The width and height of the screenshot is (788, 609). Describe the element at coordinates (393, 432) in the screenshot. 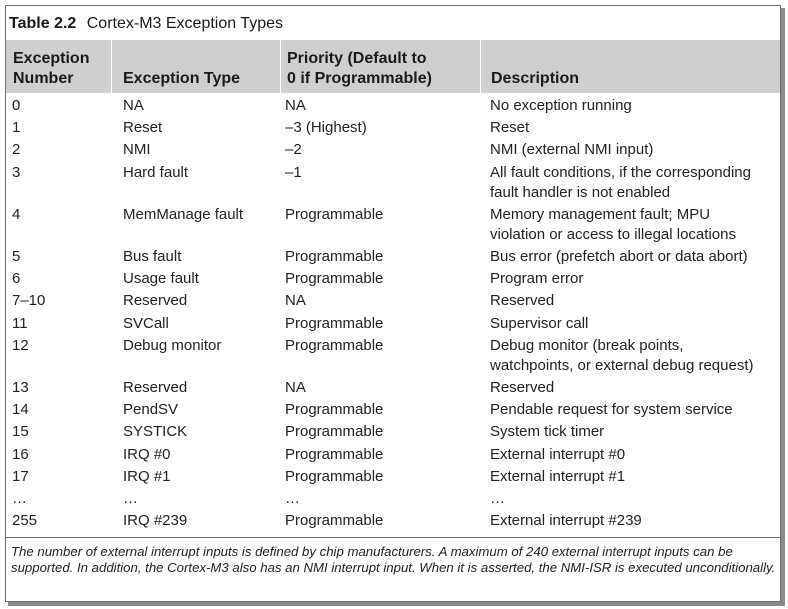

I see `table-row: 15 SYSTICK Programmable System tick timer` at that location.